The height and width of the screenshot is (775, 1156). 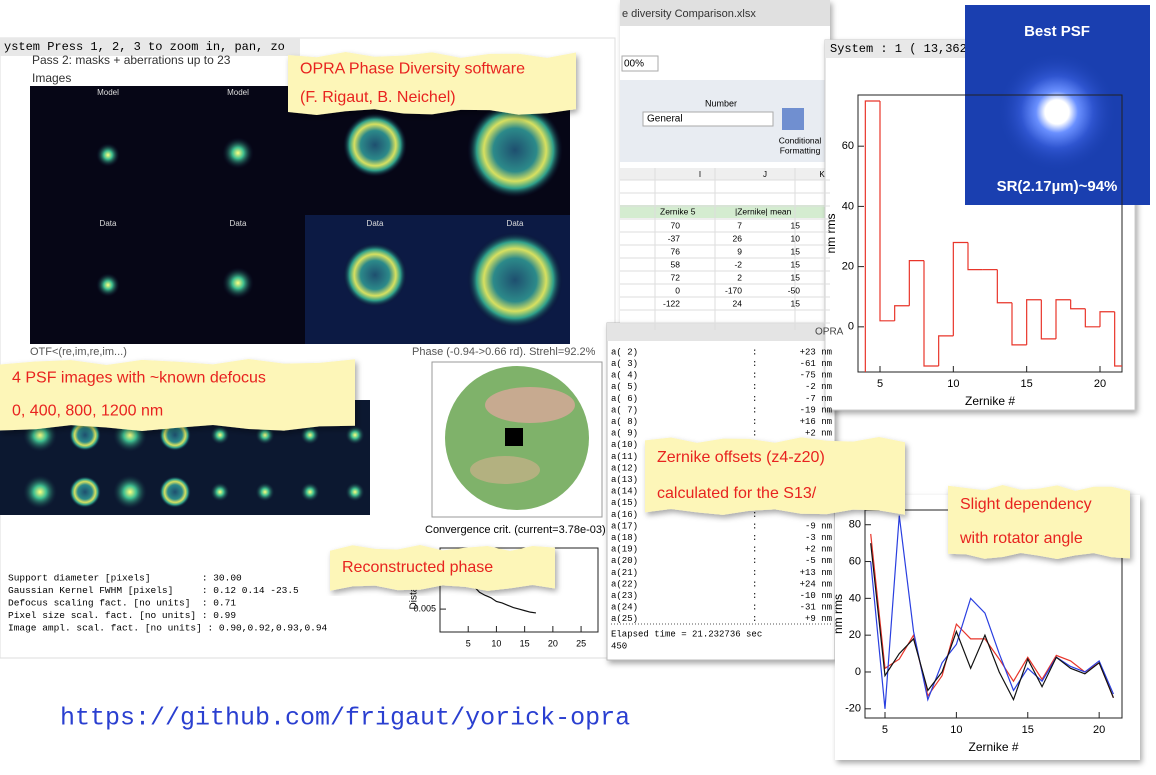 What do you see at coordinates (125, 578) in the screenshot?
I see `param-line: Support diameter [pixels] : 30.00` at bounding box center [125, 578].